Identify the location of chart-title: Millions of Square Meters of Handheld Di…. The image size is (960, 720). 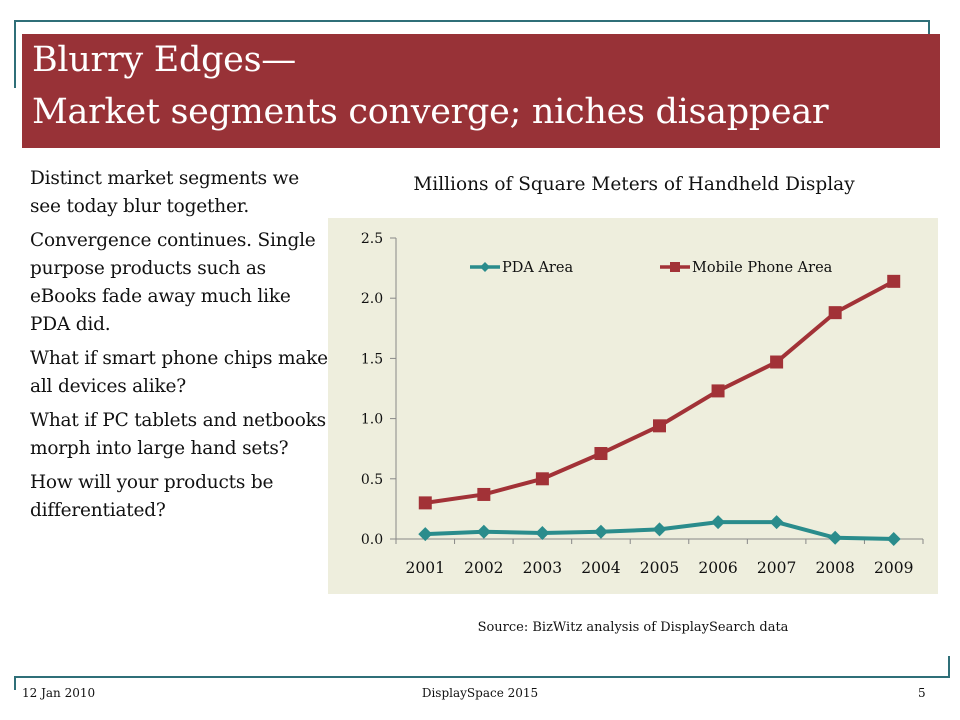
(634, 184).